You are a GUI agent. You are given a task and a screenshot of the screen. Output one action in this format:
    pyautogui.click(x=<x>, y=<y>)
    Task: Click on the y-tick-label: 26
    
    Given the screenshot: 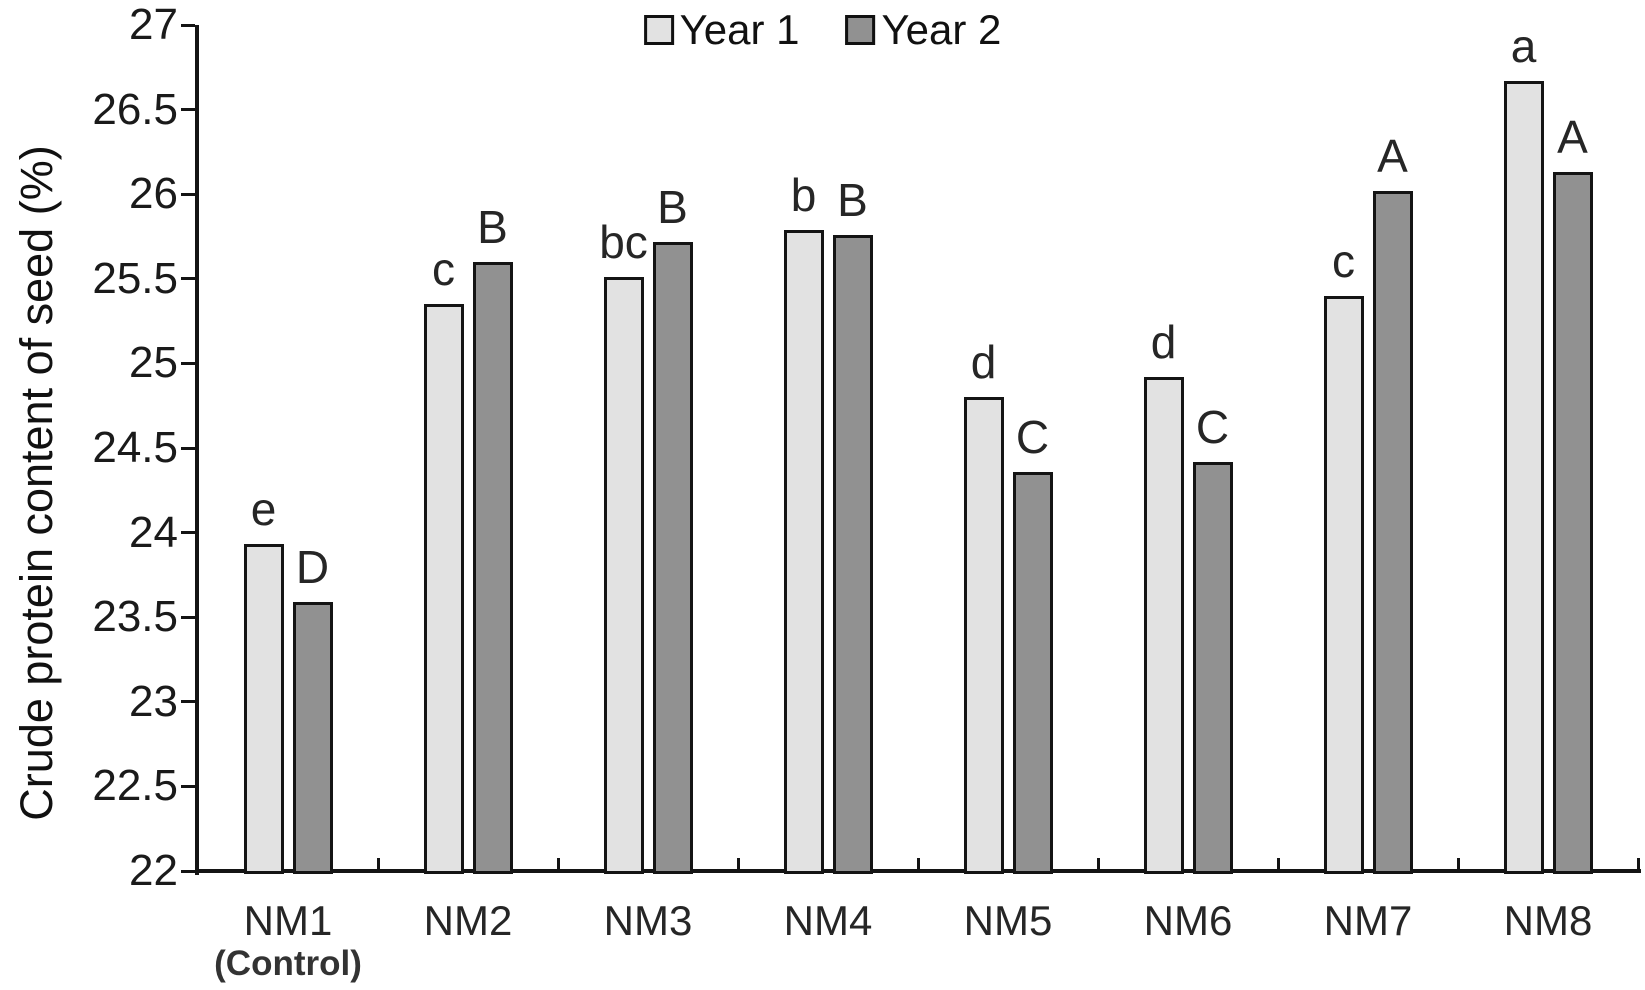 What is the action you would take?
    pyautogui.click(x=153, y=194)
    